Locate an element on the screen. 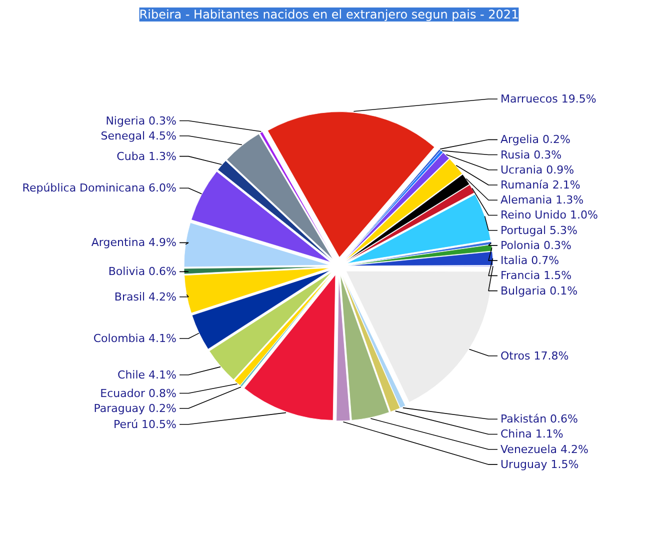  slice-label: Polonia 0.3% is located at coordinates (536, 245).